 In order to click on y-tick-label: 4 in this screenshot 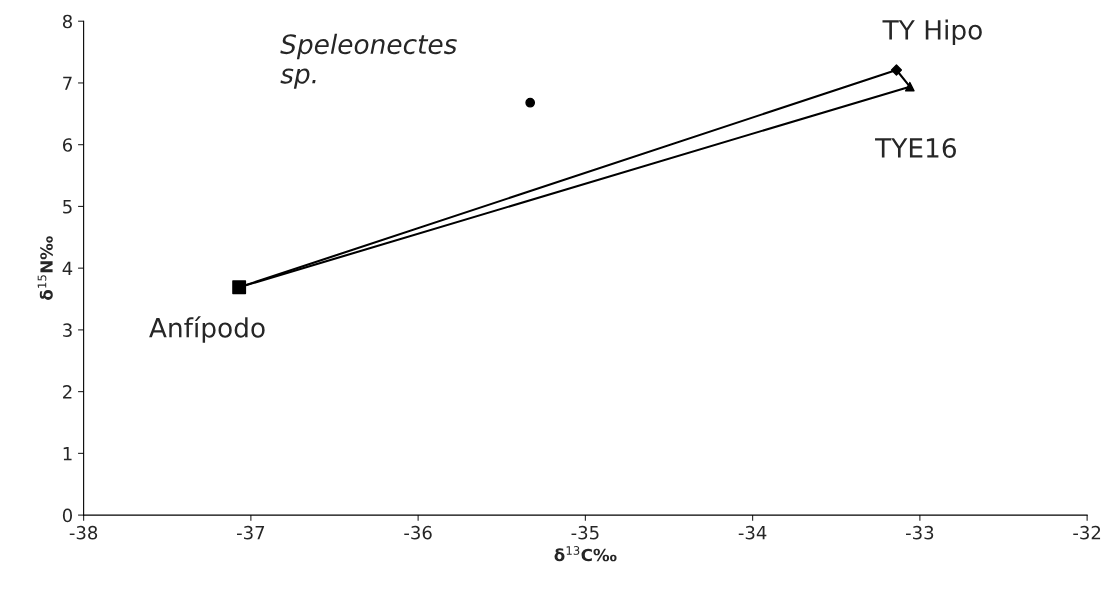, I will do `click(67, 268)`.